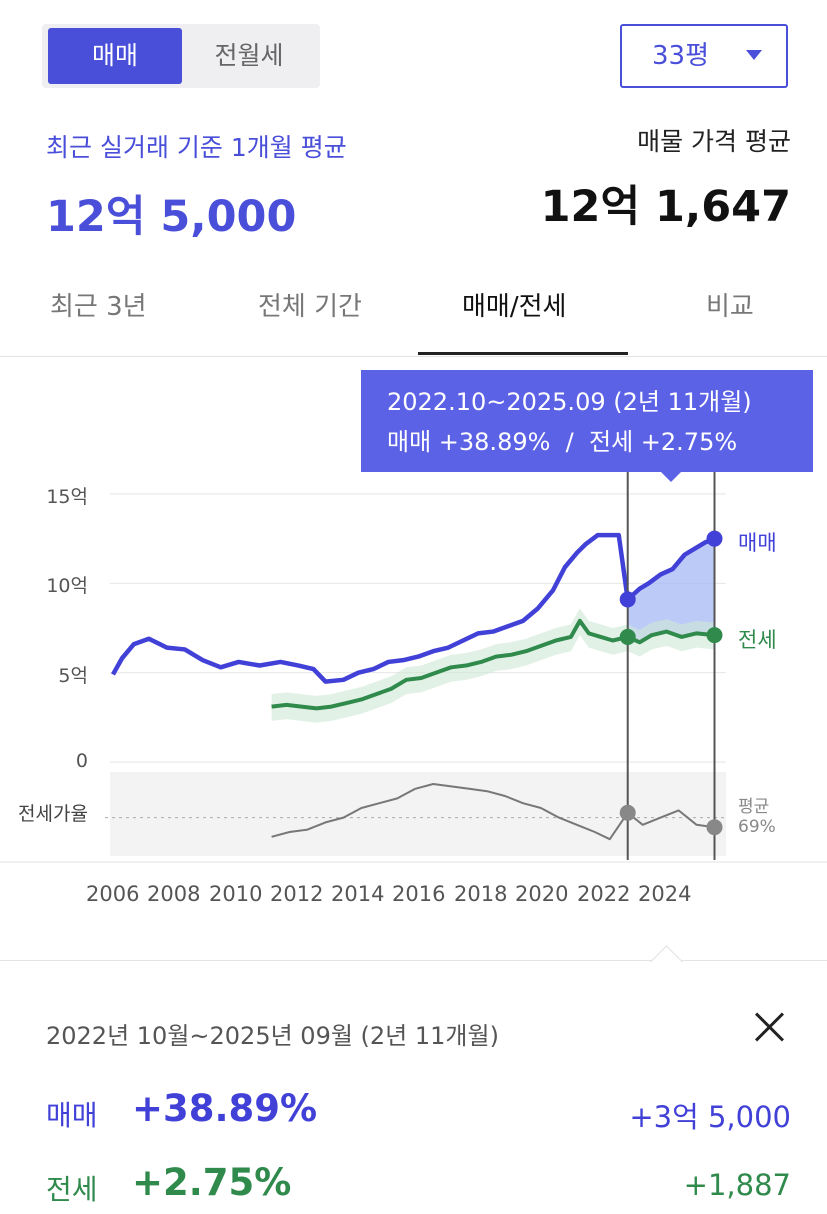 This screenshot has width=827, height=1214. What do you see at coordinates (714, 141) in the screenshot?
I see `listing-price-label: 매물 가격 평균` at bounding box center [714, 141].